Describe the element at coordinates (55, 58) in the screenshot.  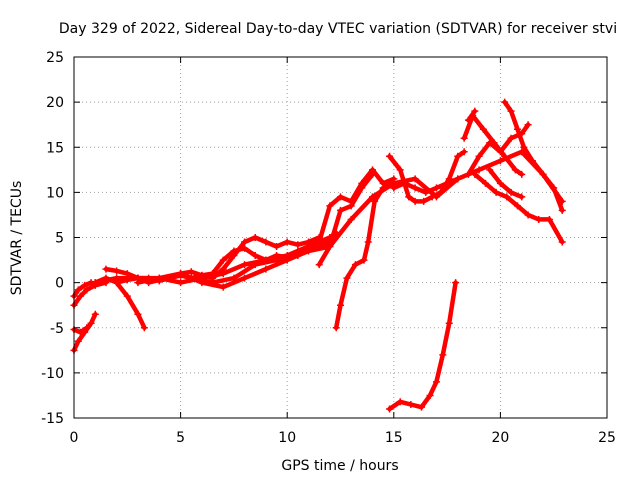
I see `y-tick-label: 25` at that location.